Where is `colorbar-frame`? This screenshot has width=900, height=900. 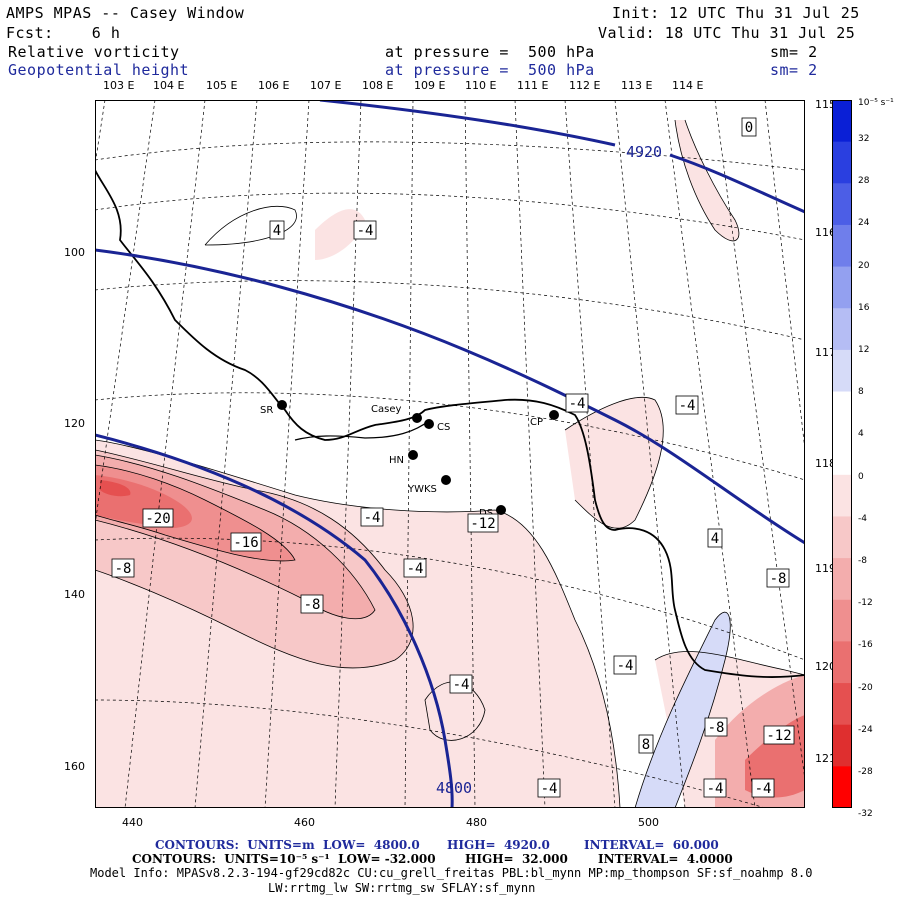 colorbar-frame is located at coordinates (842, 454).